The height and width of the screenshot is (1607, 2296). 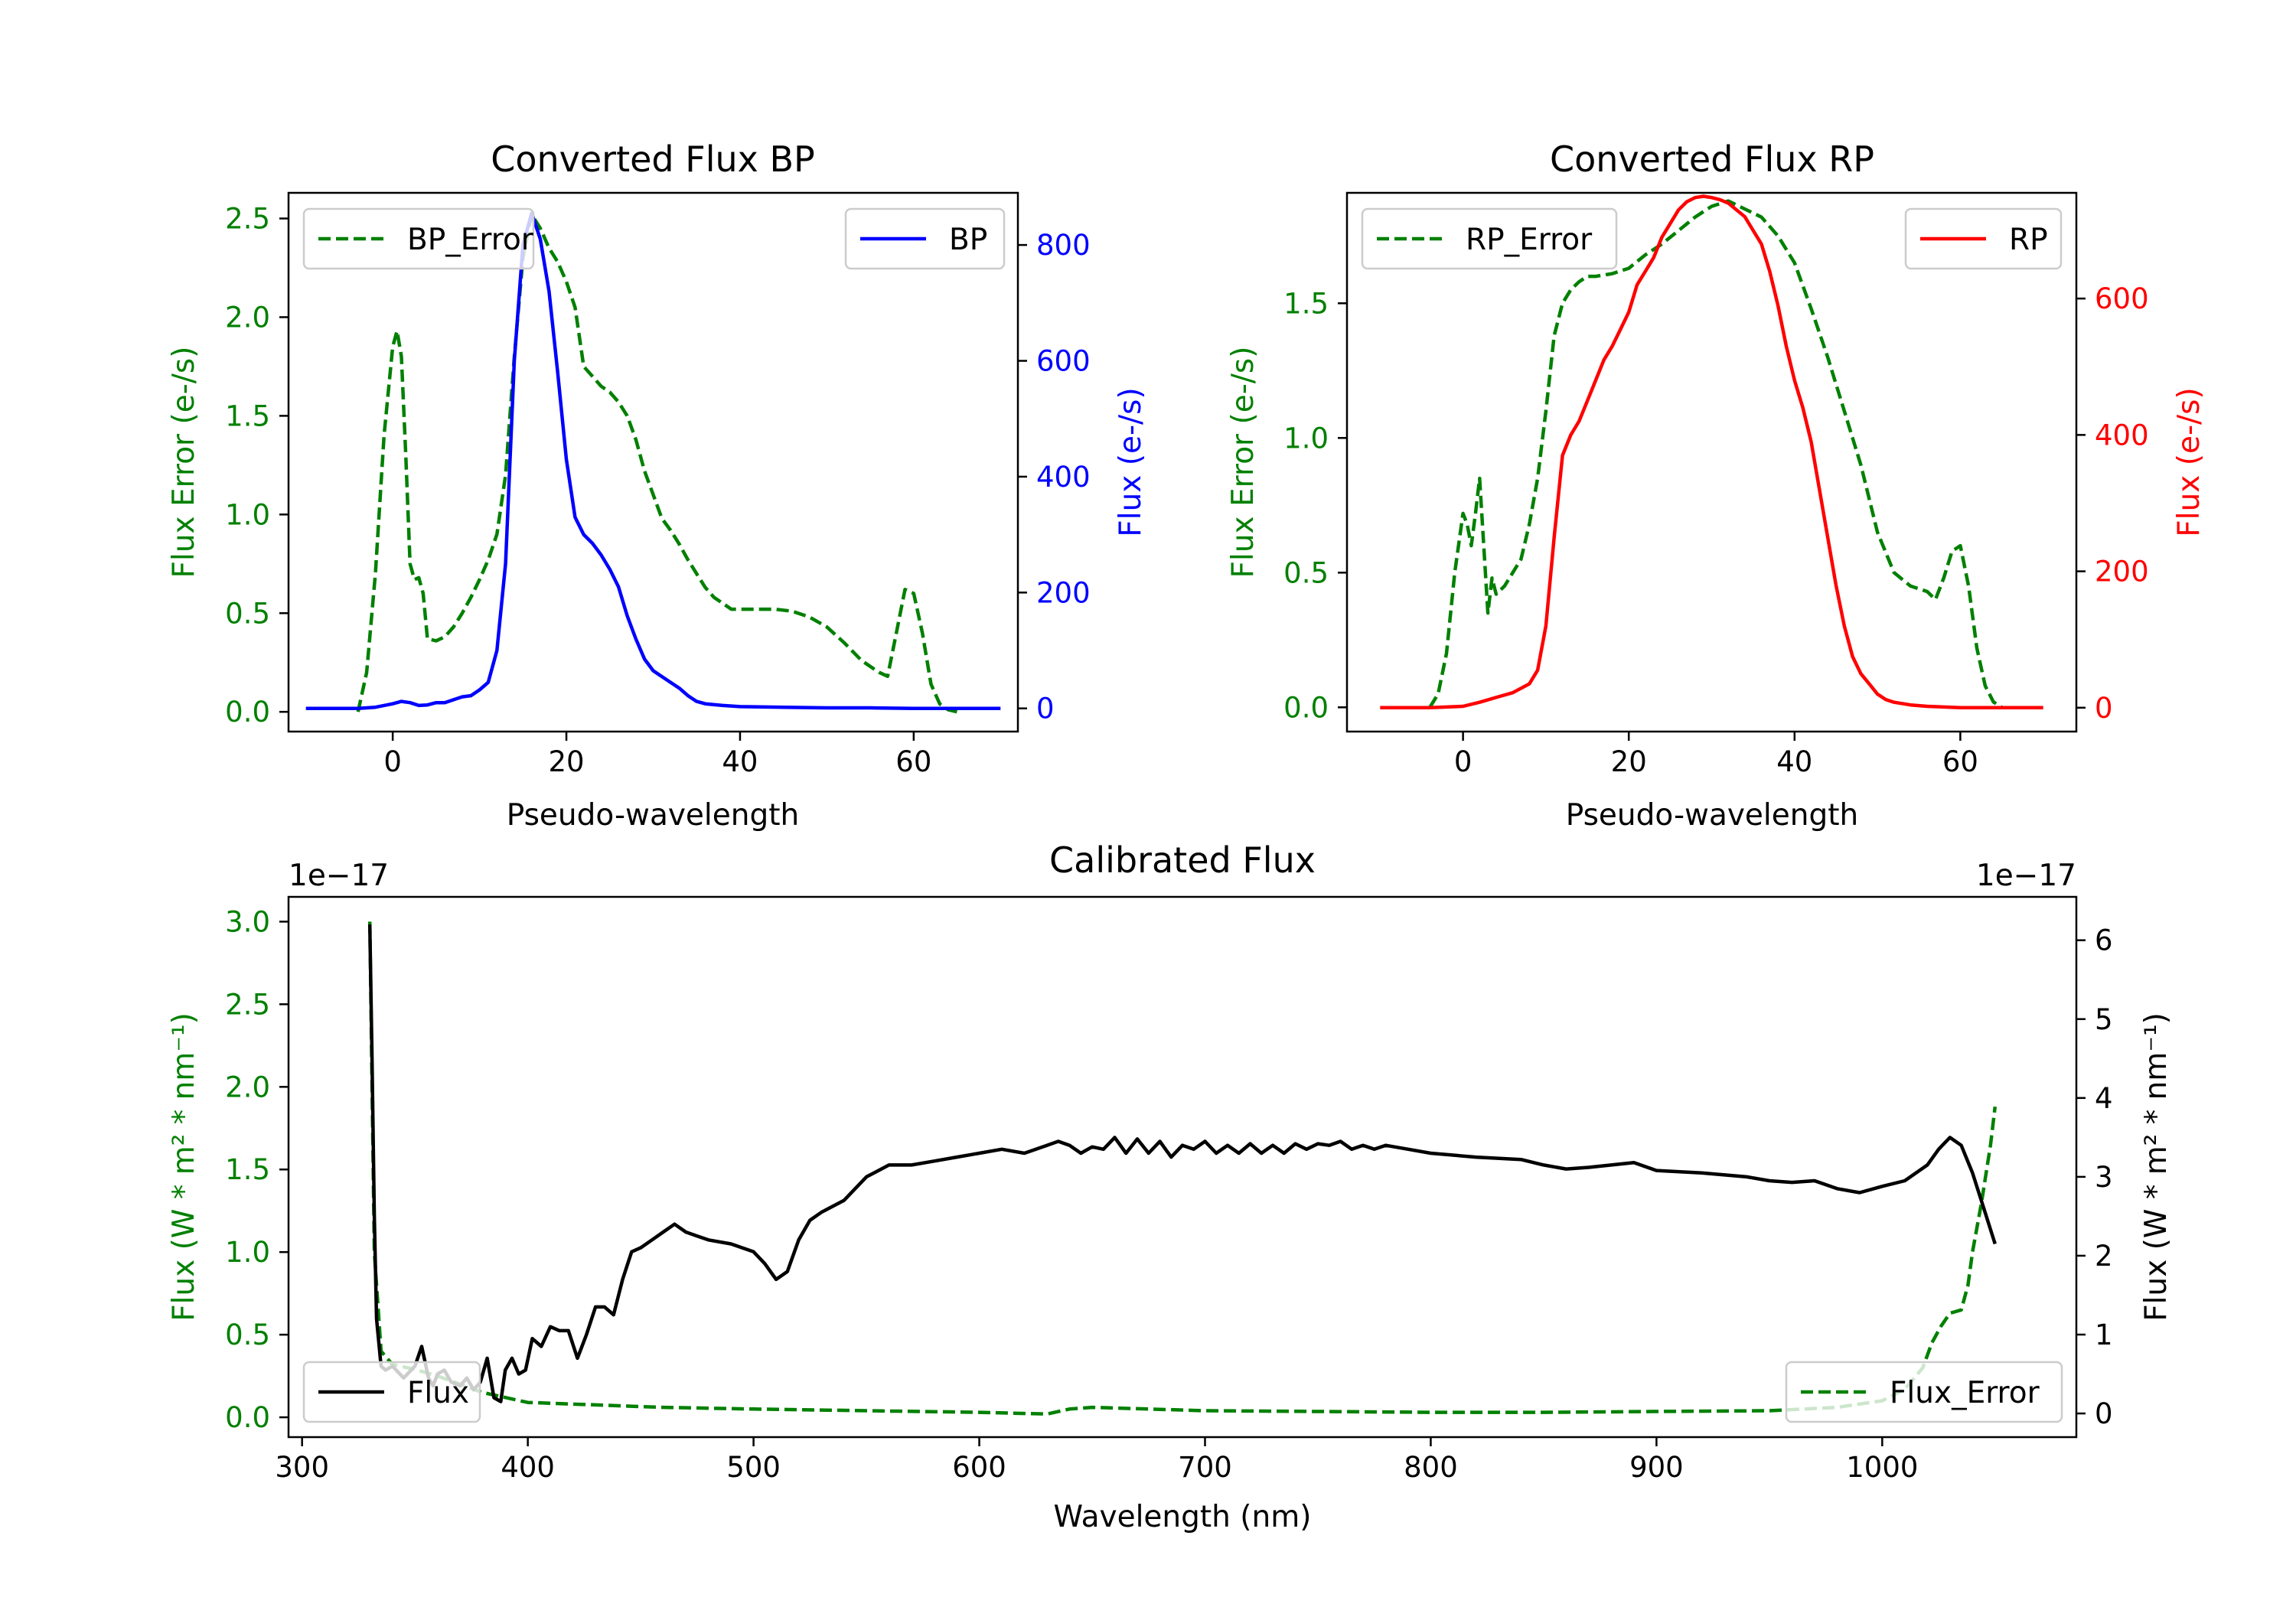 I want to click on rp-series-rp-error, so click(x=1715, y=454).